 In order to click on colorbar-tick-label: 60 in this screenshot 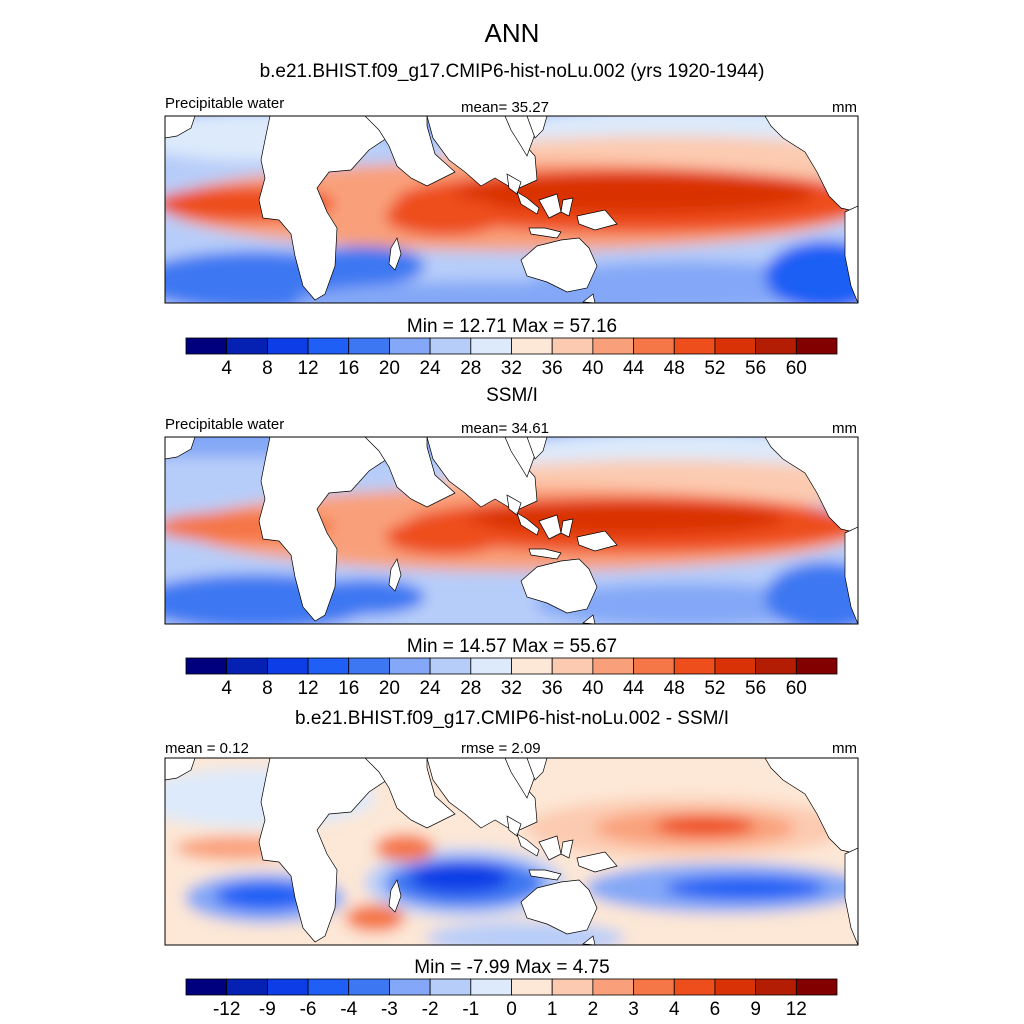, I will do `click(796, 688)`.